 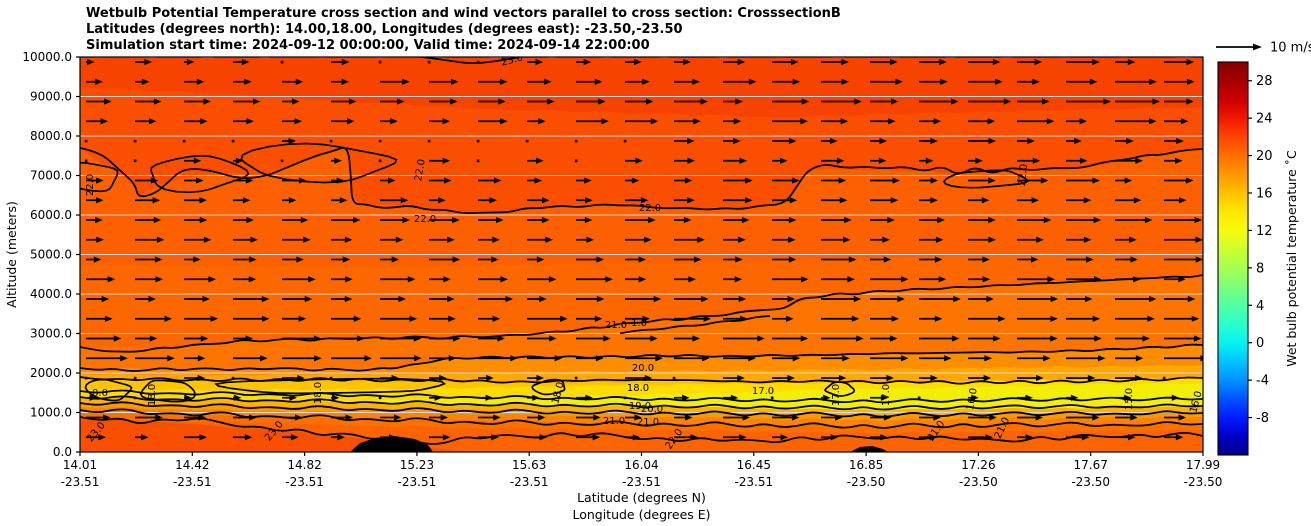 I want to click on contour-label: 8.0, so click(x=100, y=393).